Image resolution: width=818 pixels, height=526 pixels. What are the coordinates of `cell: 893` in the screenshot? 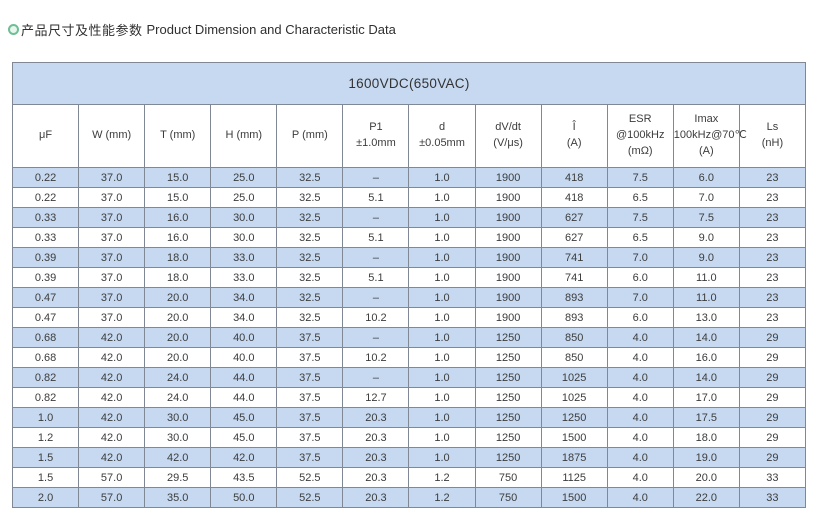 It's located at (574, 297).